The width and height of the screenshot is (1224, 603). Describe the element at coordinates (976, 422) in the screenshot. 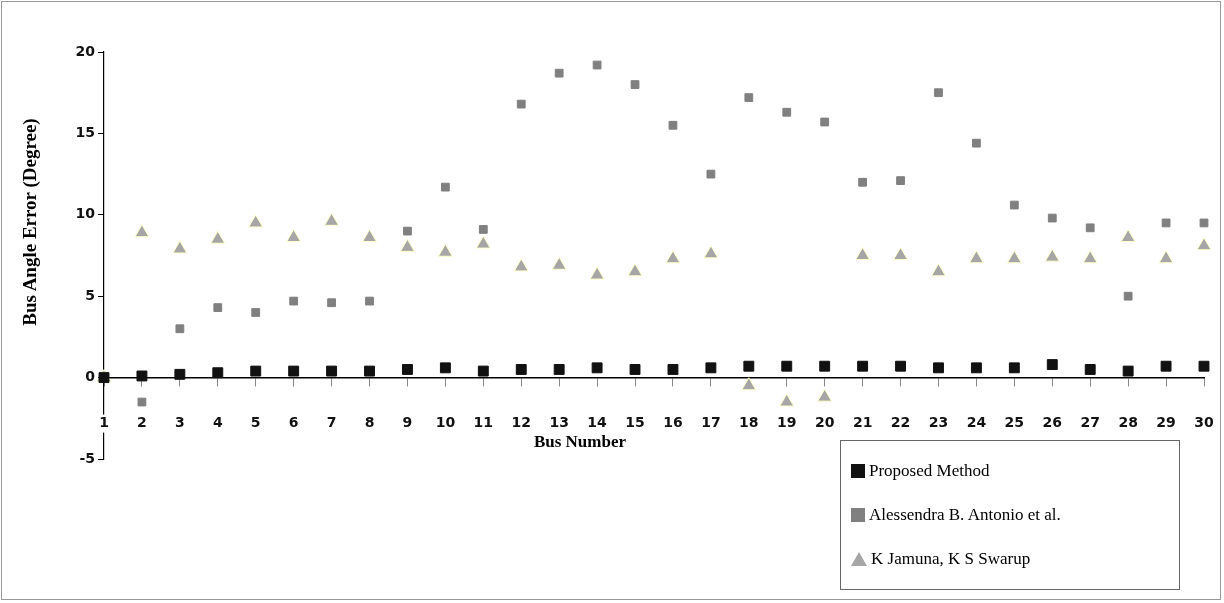

I see `x-tick-label: 24` at that location.